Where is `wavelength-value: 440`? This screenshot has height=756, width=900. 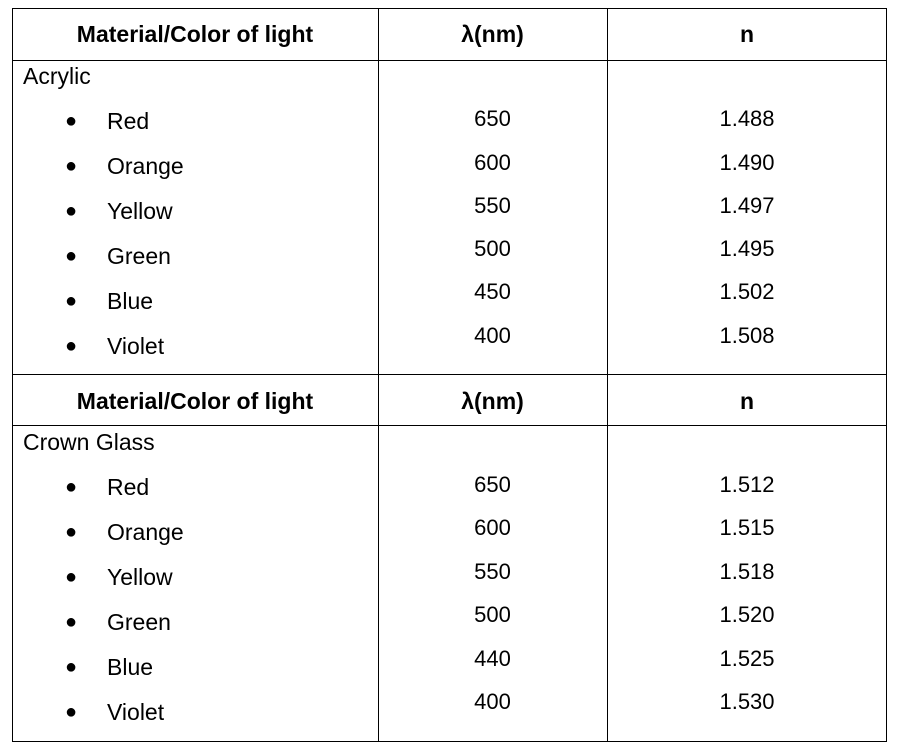 wavelength-value: 440 is located at coordinates (492, 658).